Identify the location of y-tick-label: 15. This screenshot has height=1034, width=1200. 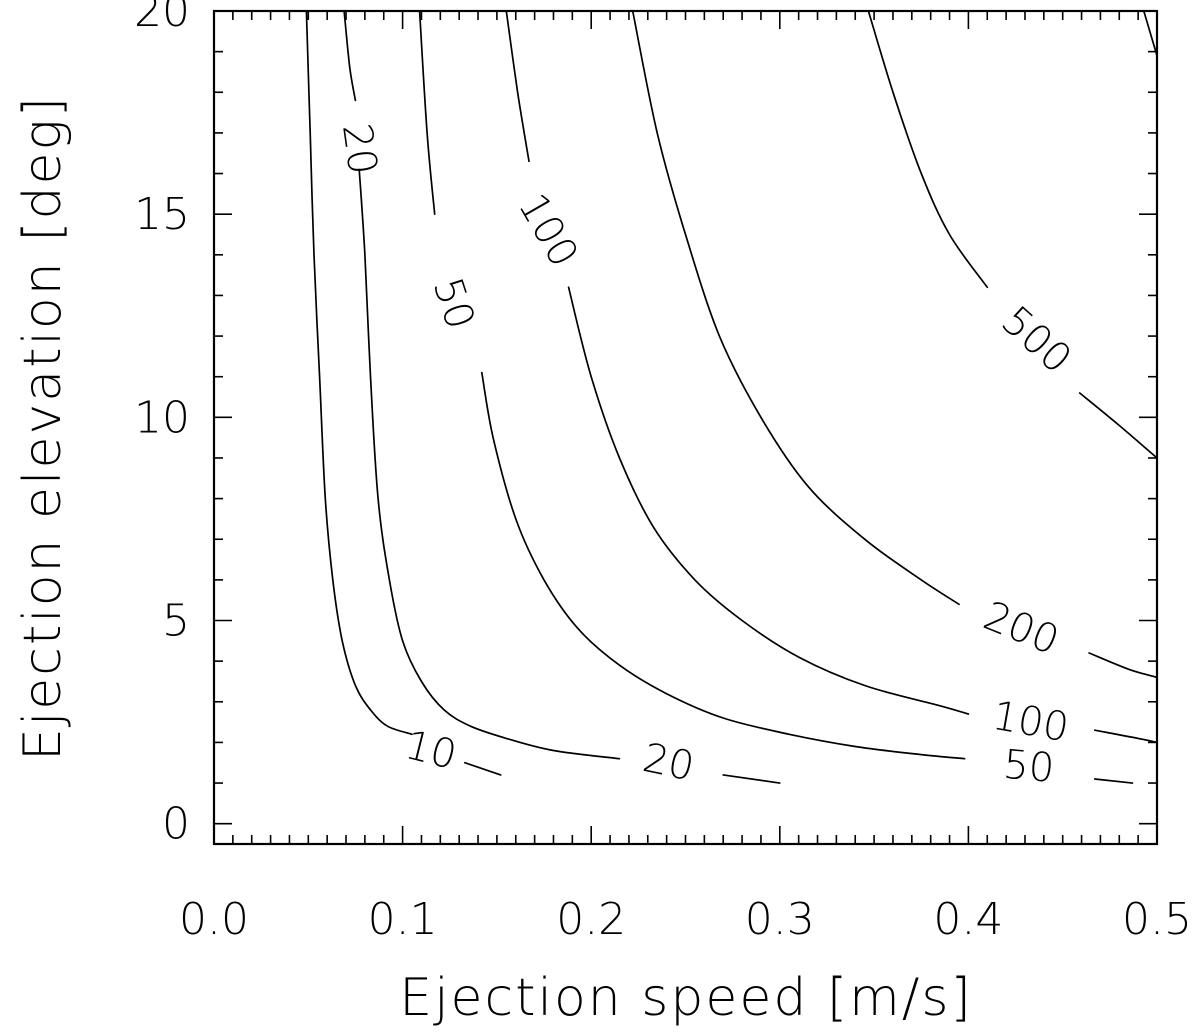
(162, 214).